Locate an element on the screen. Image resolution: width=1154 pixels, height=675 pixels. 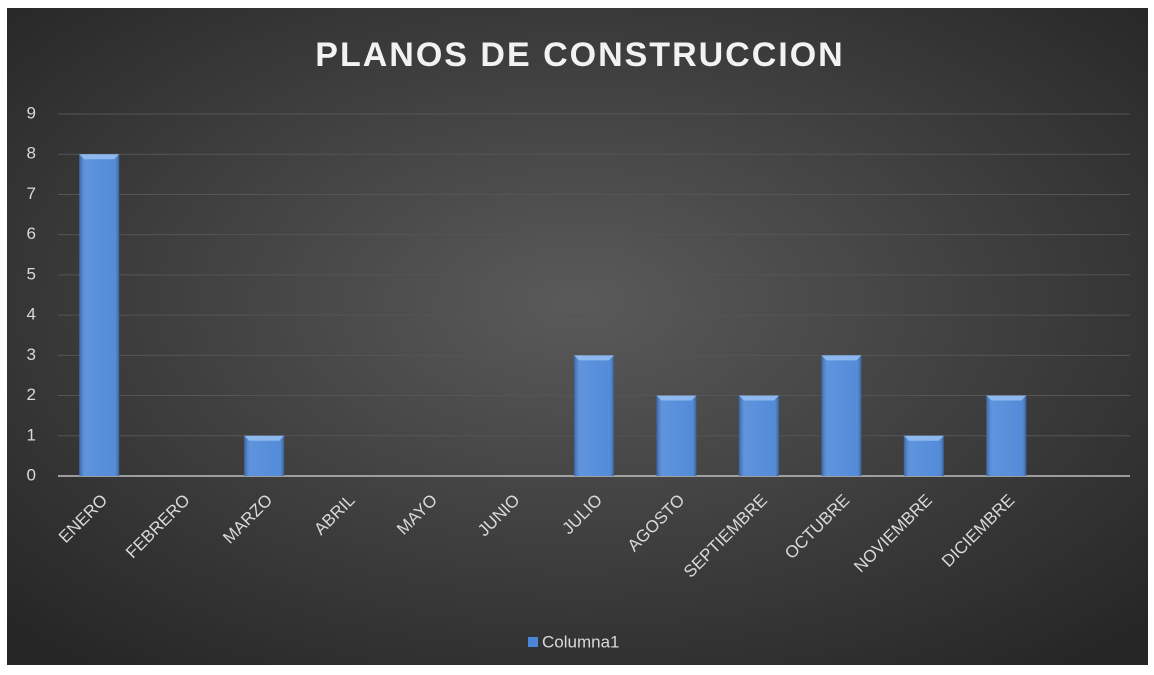
y-tick-label: 2 is located at coordinates (31, 394).